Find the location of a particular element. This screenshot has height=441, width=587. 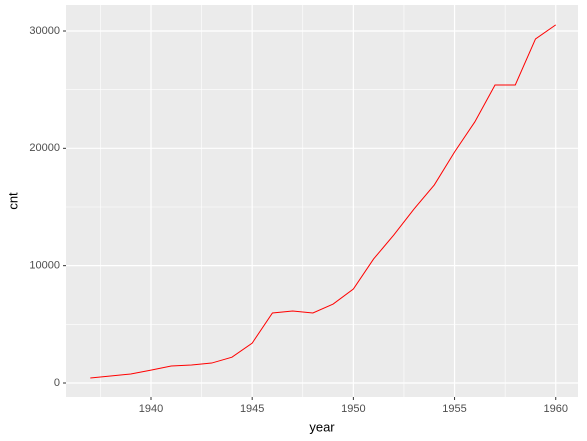

x-tick-label: 1940 is located at coordinates (151, 409).